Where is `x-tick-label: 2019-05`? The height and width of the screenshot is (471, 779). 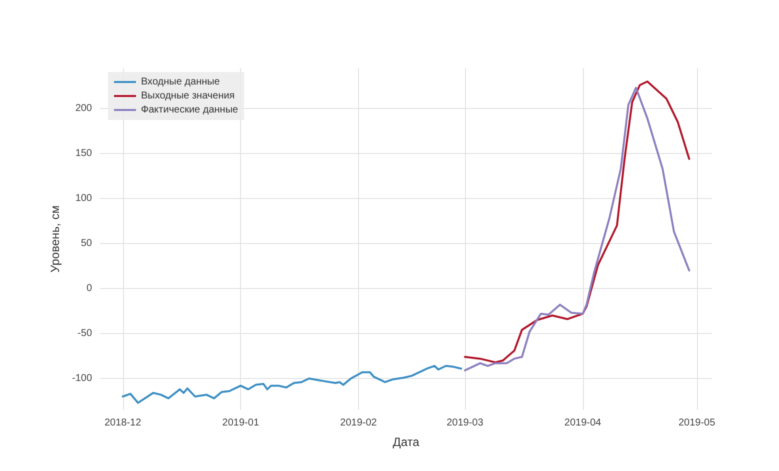 x-tick-label: 2019-05 is located at coordinates (697, 423).